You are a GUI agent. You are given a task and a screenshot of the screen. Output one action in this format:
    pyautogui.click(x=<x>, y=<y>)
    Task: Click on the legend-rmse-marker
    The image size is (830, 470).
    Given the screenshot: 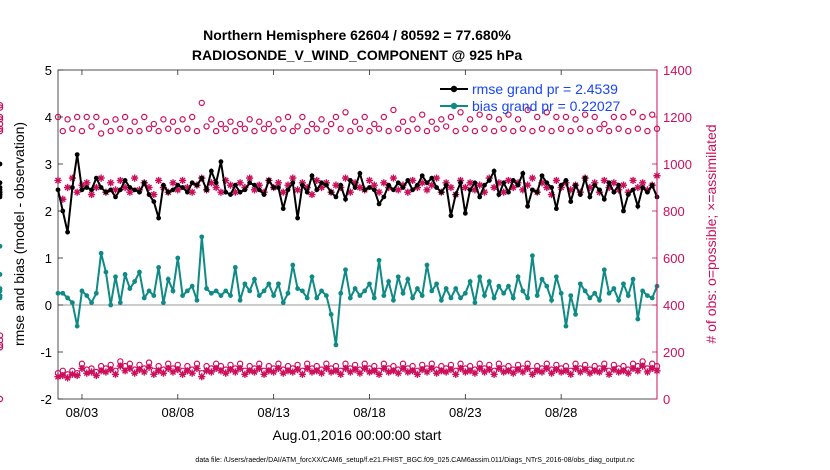 What is the action you would take?
    pyautogui.click(x=454, y=89)
    